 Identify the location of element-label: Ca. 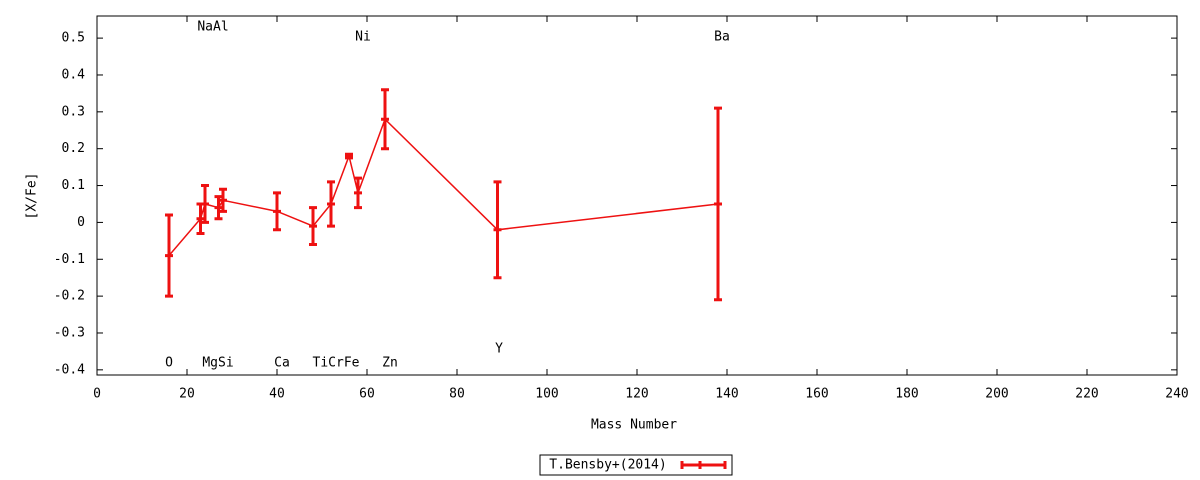
(282, 363).